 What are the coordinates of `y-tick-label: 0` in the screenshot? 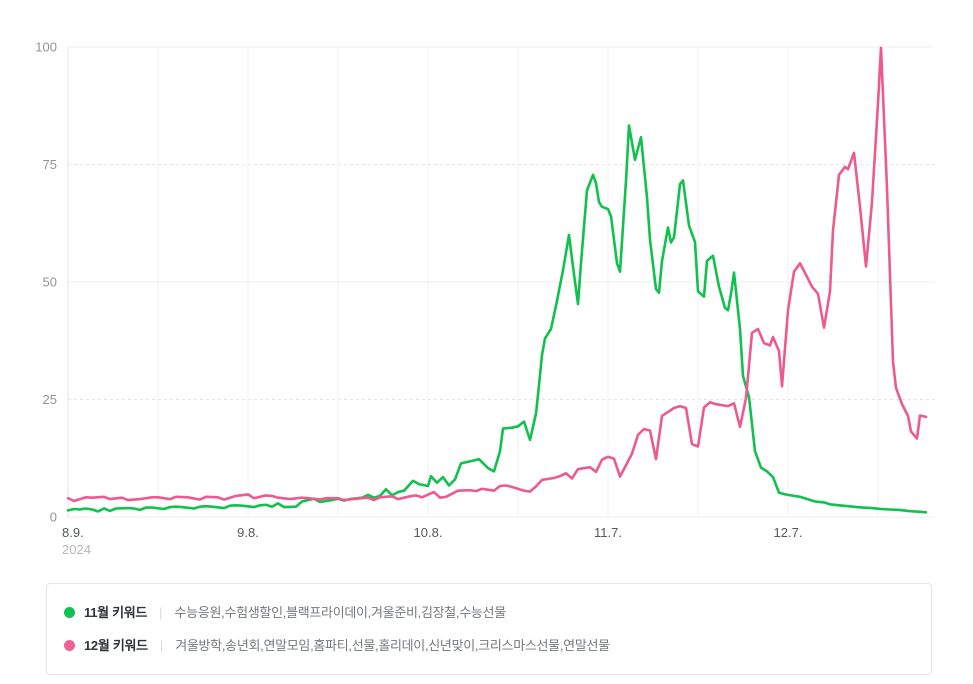 It's located at (53, 517).